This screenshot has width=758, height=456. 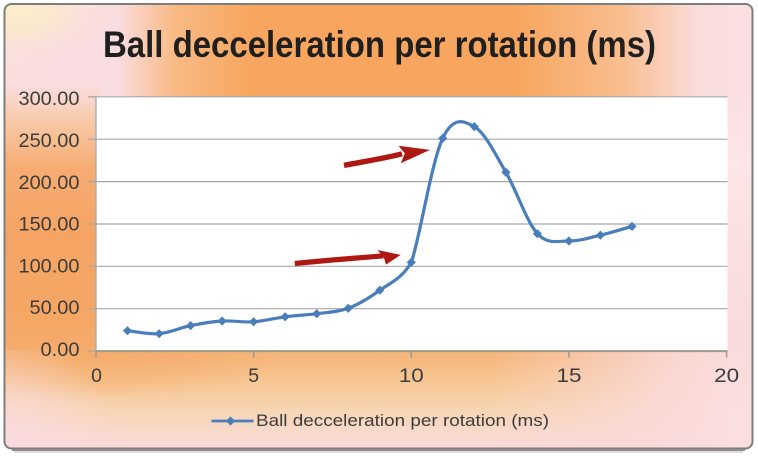 What do you see at coordinates (49, 266) in the screenshot?
I see `svg-text: 100.00` at bounding box center [49, 266].